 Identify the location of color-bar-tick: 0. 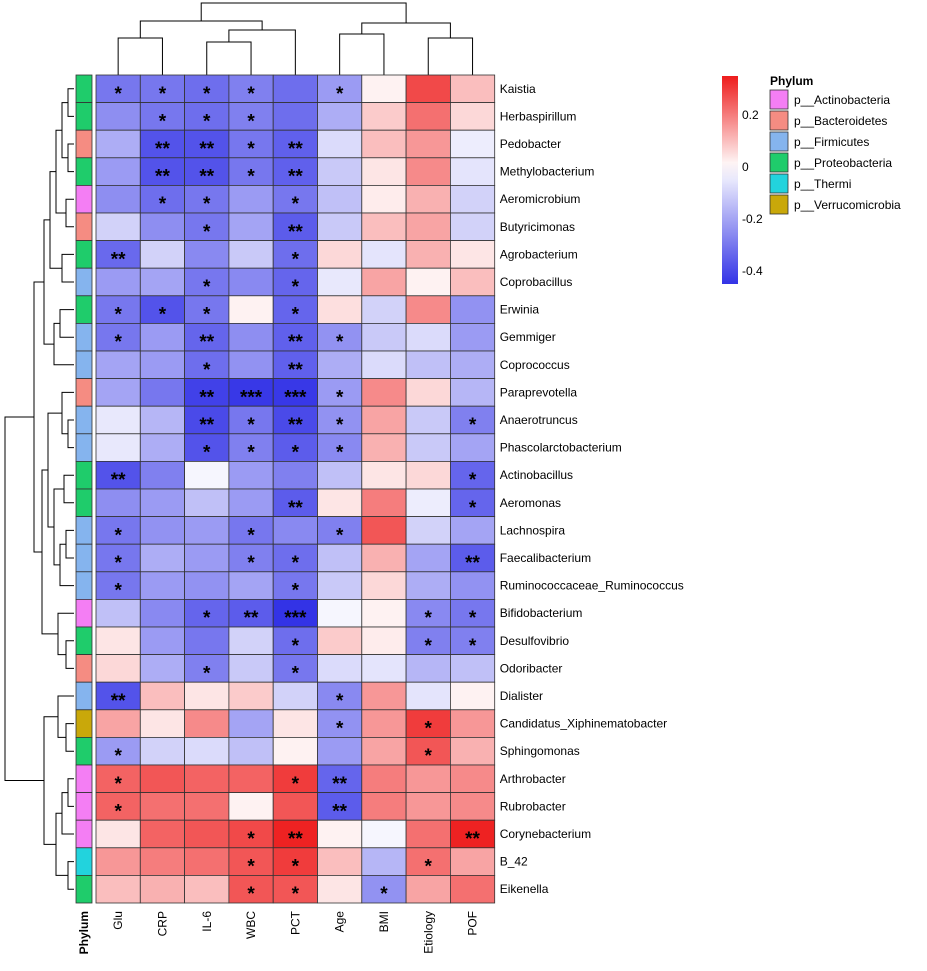
(745, 167).